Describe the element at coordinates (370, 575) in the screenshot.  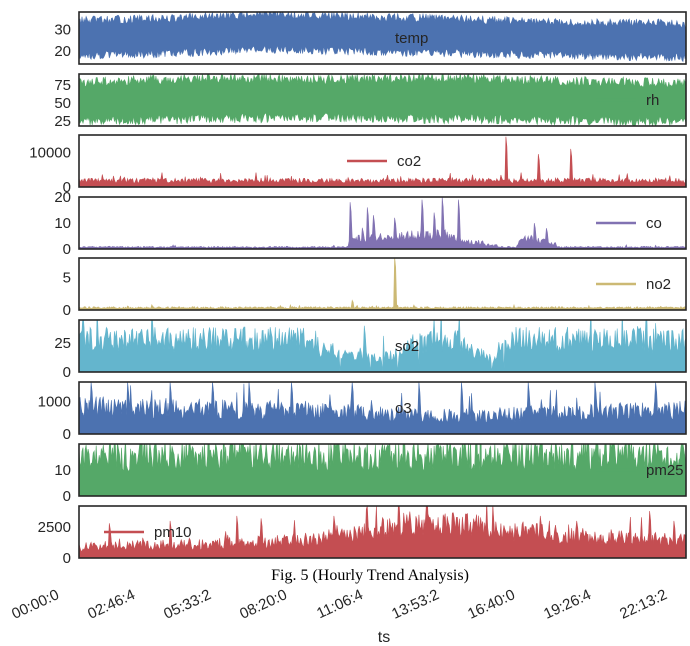
I see `figure-caption: Fig. 5 (Hourly Trend Analysis)` at that location.